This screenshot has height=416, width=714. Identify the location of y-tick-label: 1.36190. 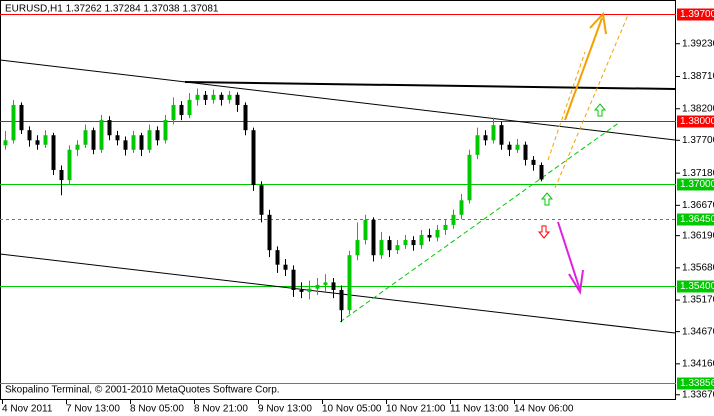
(698, 235).